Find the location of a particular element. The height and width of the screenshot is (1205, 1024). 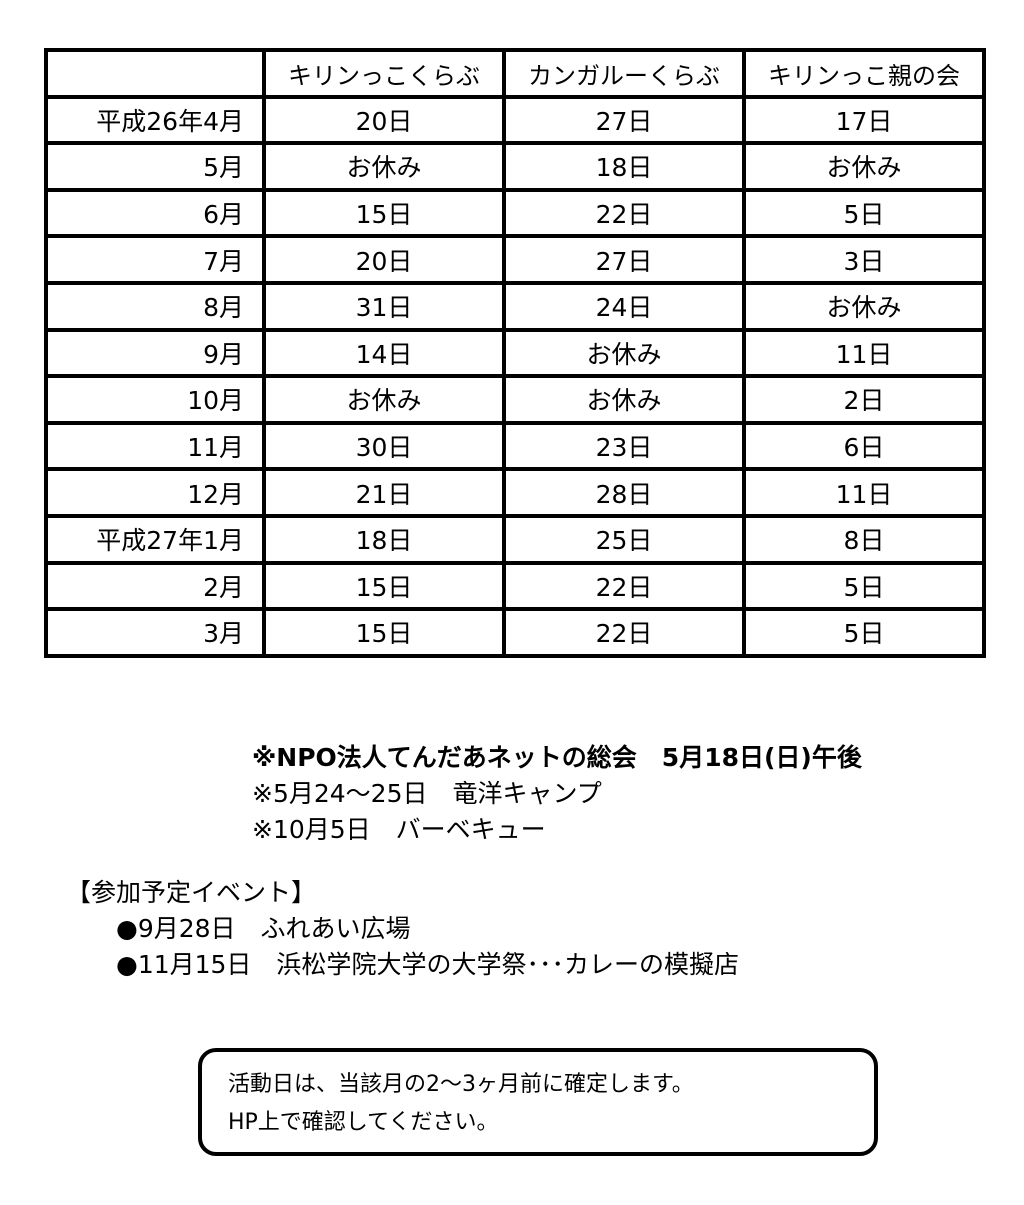

events-title: 【参加予定イベント】 is located at coordinates (191, 892).